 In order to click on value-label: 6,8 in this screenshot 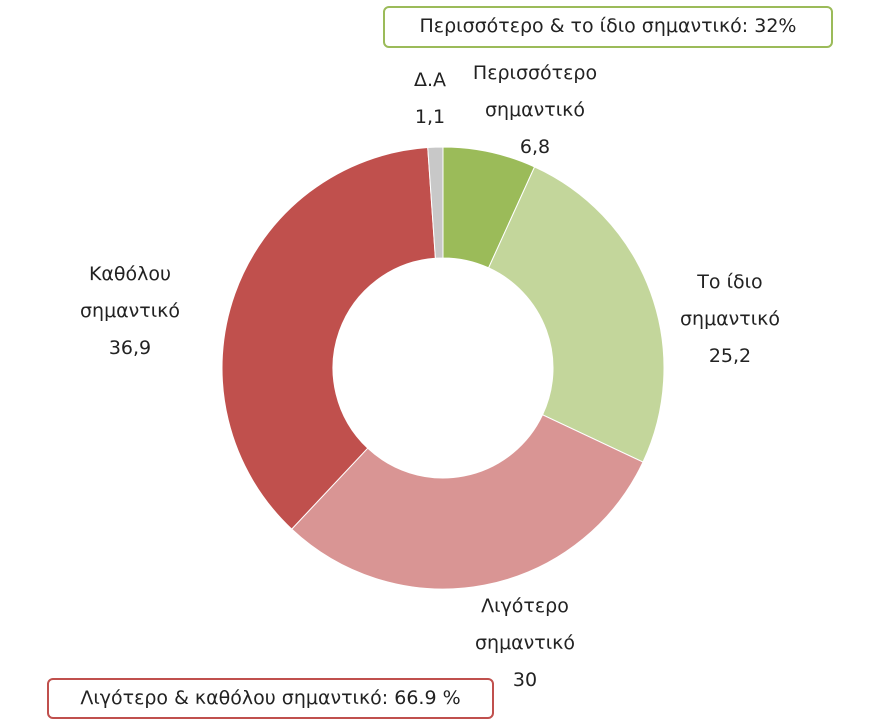, I will do `click(535, 147)`.